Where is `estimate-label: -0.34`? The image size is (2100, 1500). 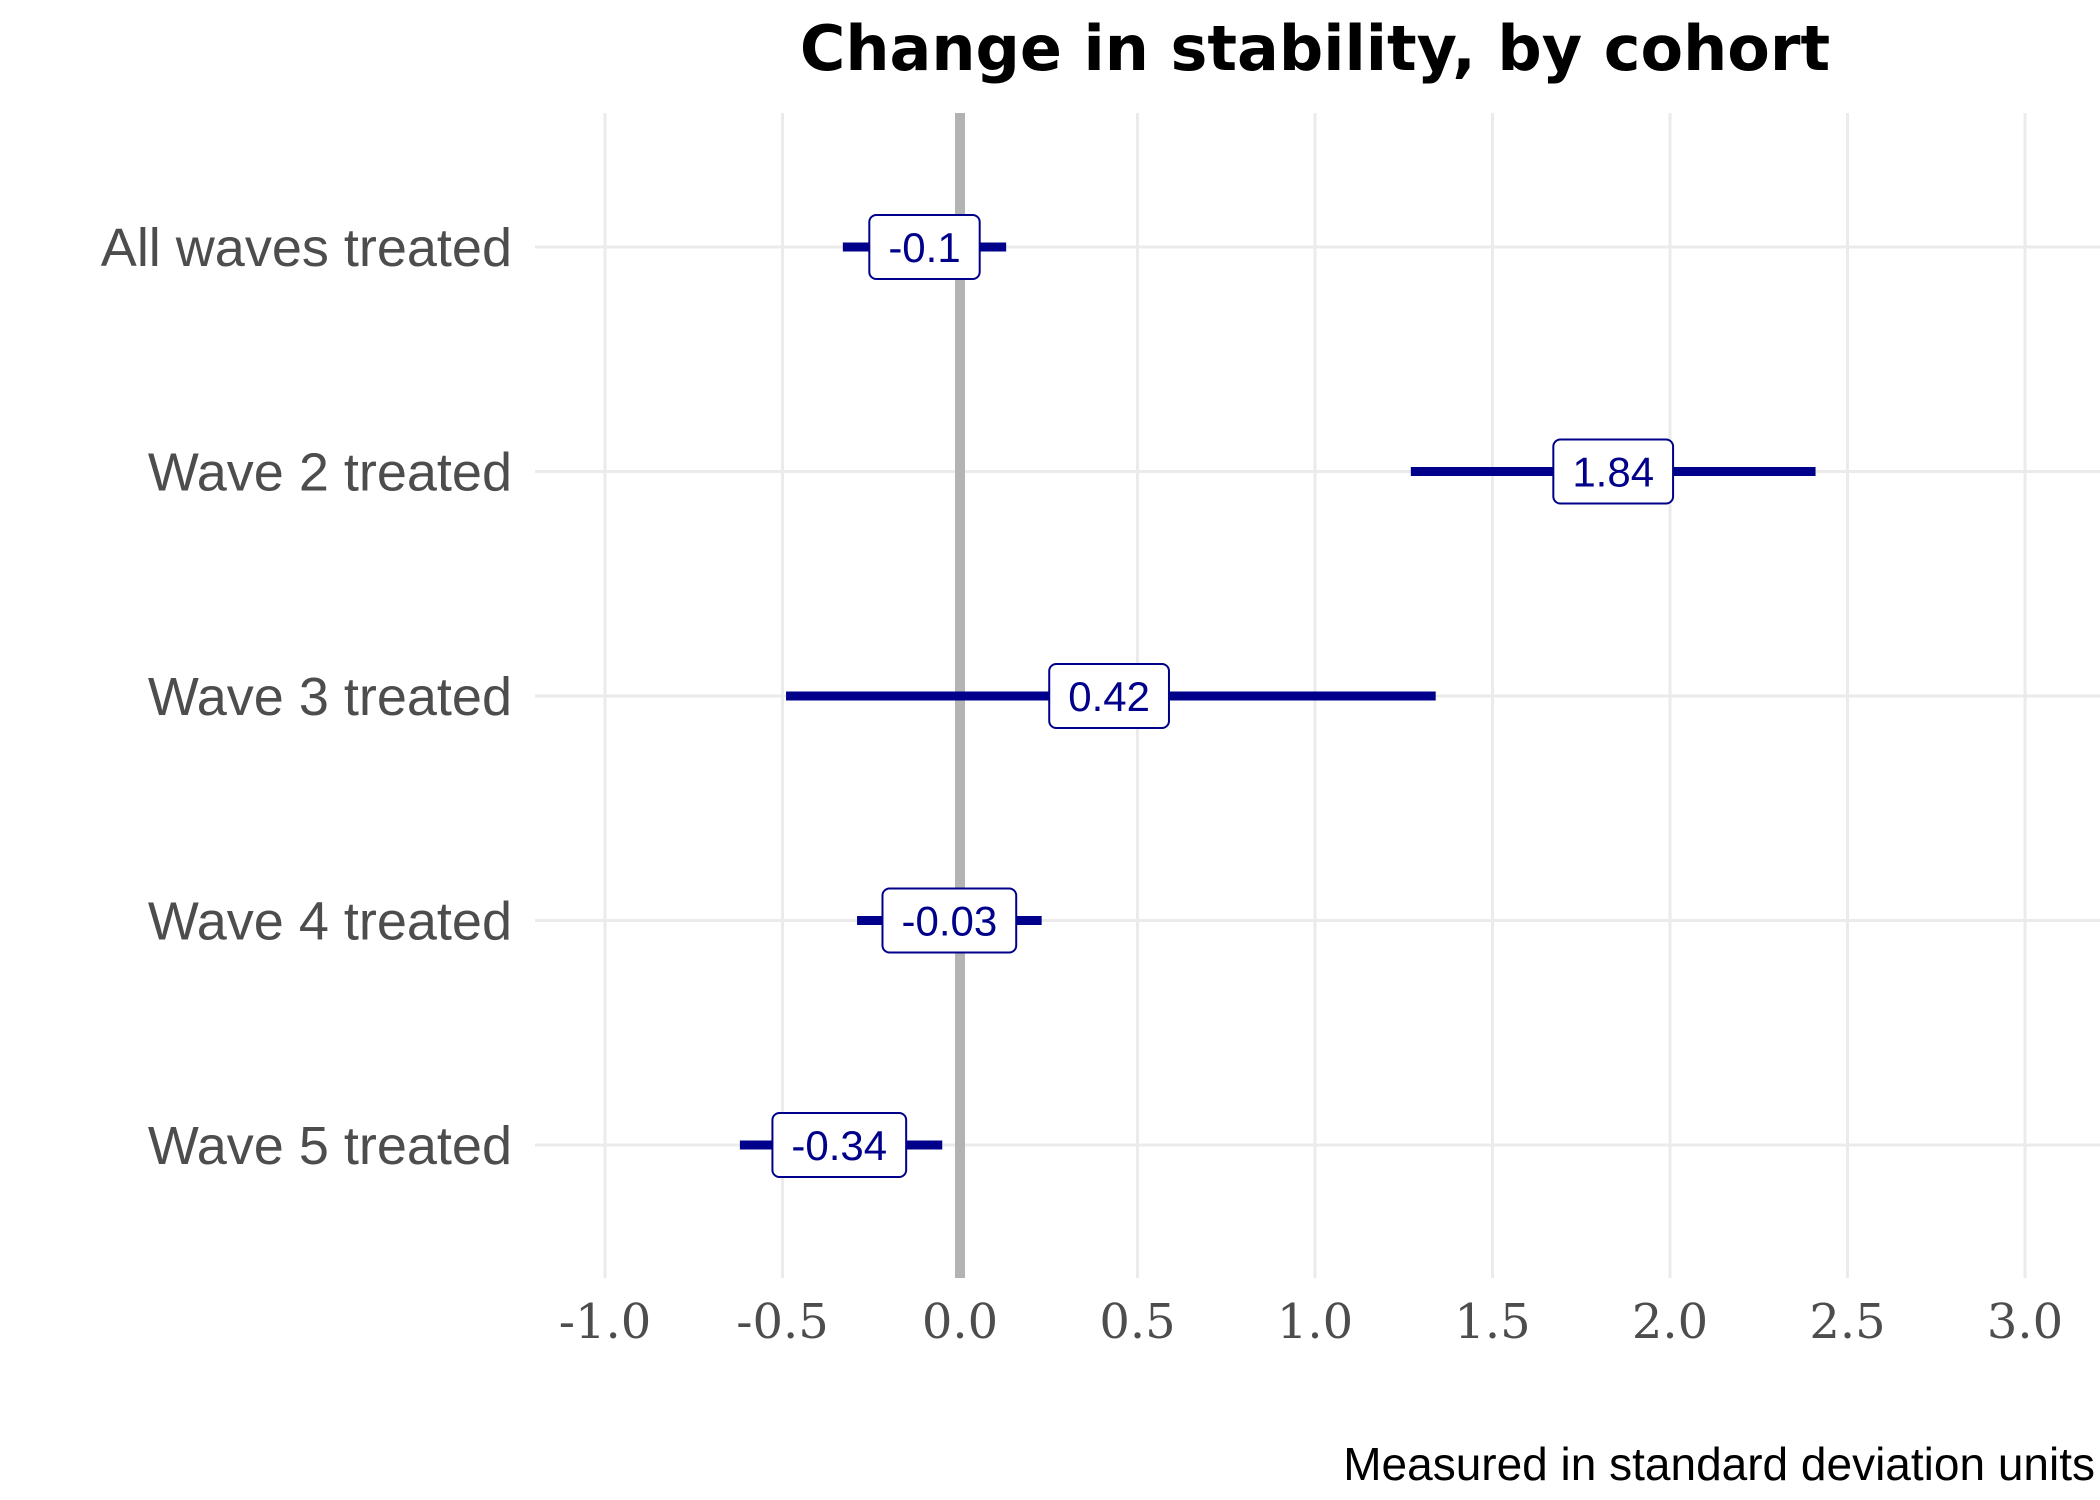
estimate-label: -0.34 is located at coordinates (839, 1145).